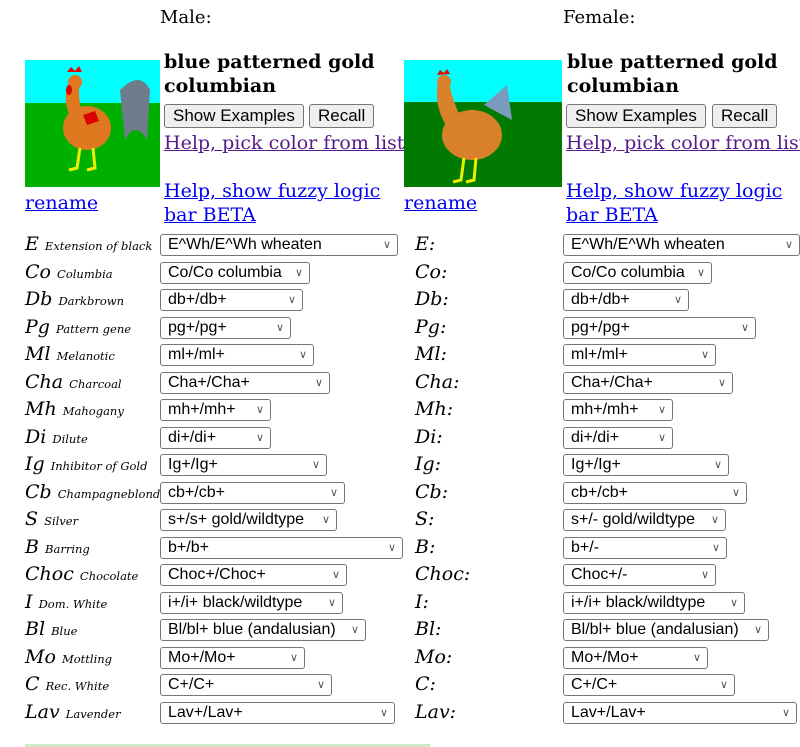 The width and height of the screenshot is (800, 747). What do you see at coordinates (202, 657) in the screenshot?
I see `select-value: Mo+/Mo+` at bounding box center [202, 657].